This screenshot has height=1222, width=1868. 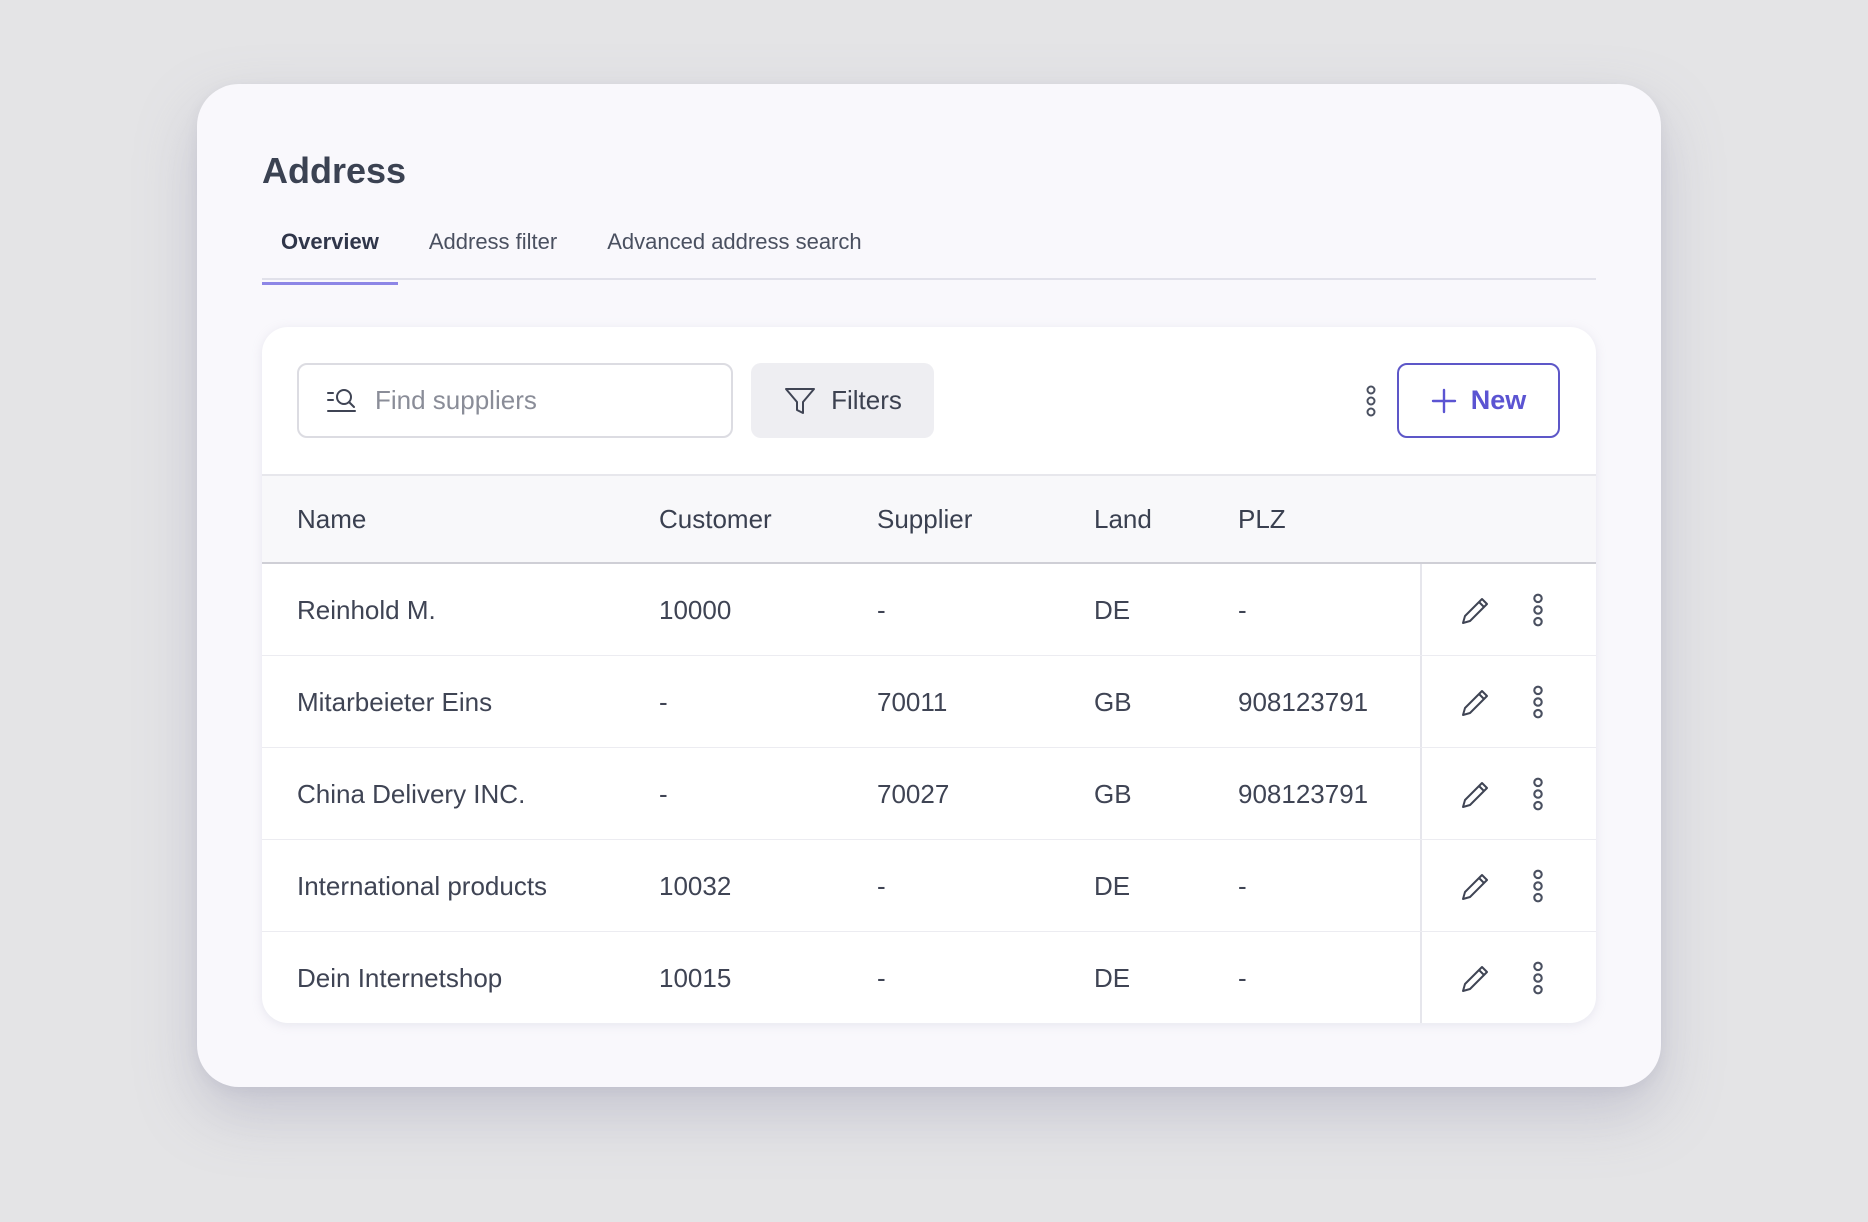 I want to click on toolbar: Filters New, so click(x=929, y=400).